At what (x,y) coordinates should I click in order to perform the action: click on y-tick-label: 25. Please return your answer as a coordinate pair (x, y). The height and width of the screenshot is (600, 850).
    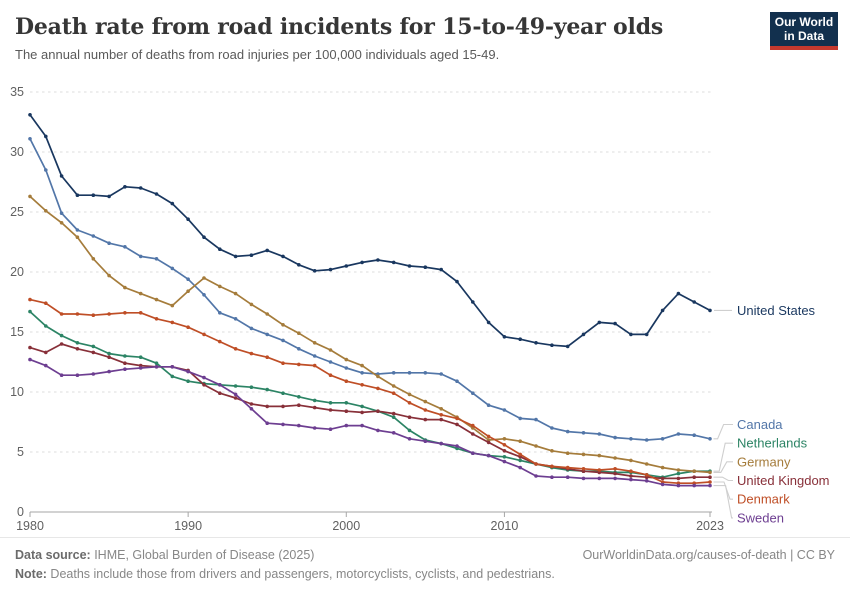
    Looking at the image, I should click on (17, 212).